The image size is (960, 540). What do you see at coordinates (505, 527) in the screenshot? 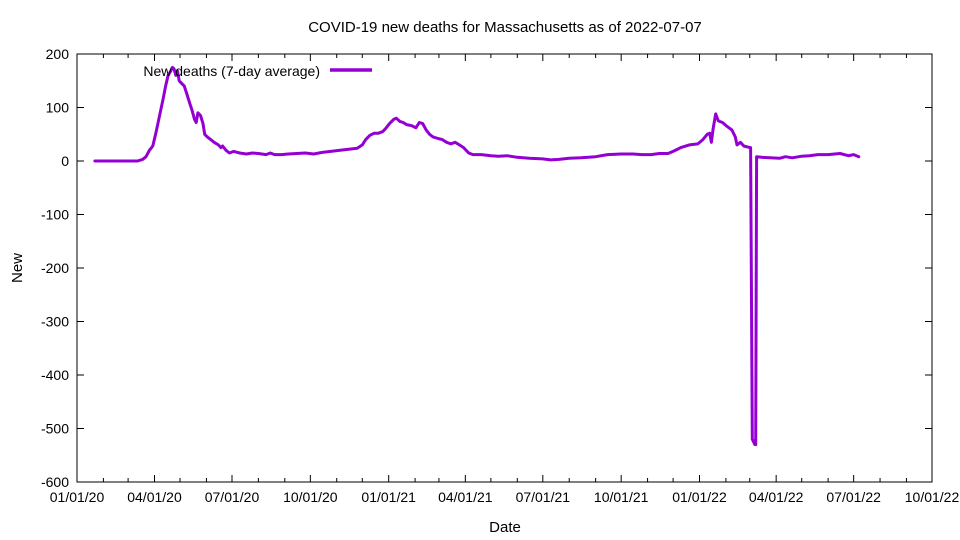
I see `x-axis-label: Date` at bounding box center [505, 527].